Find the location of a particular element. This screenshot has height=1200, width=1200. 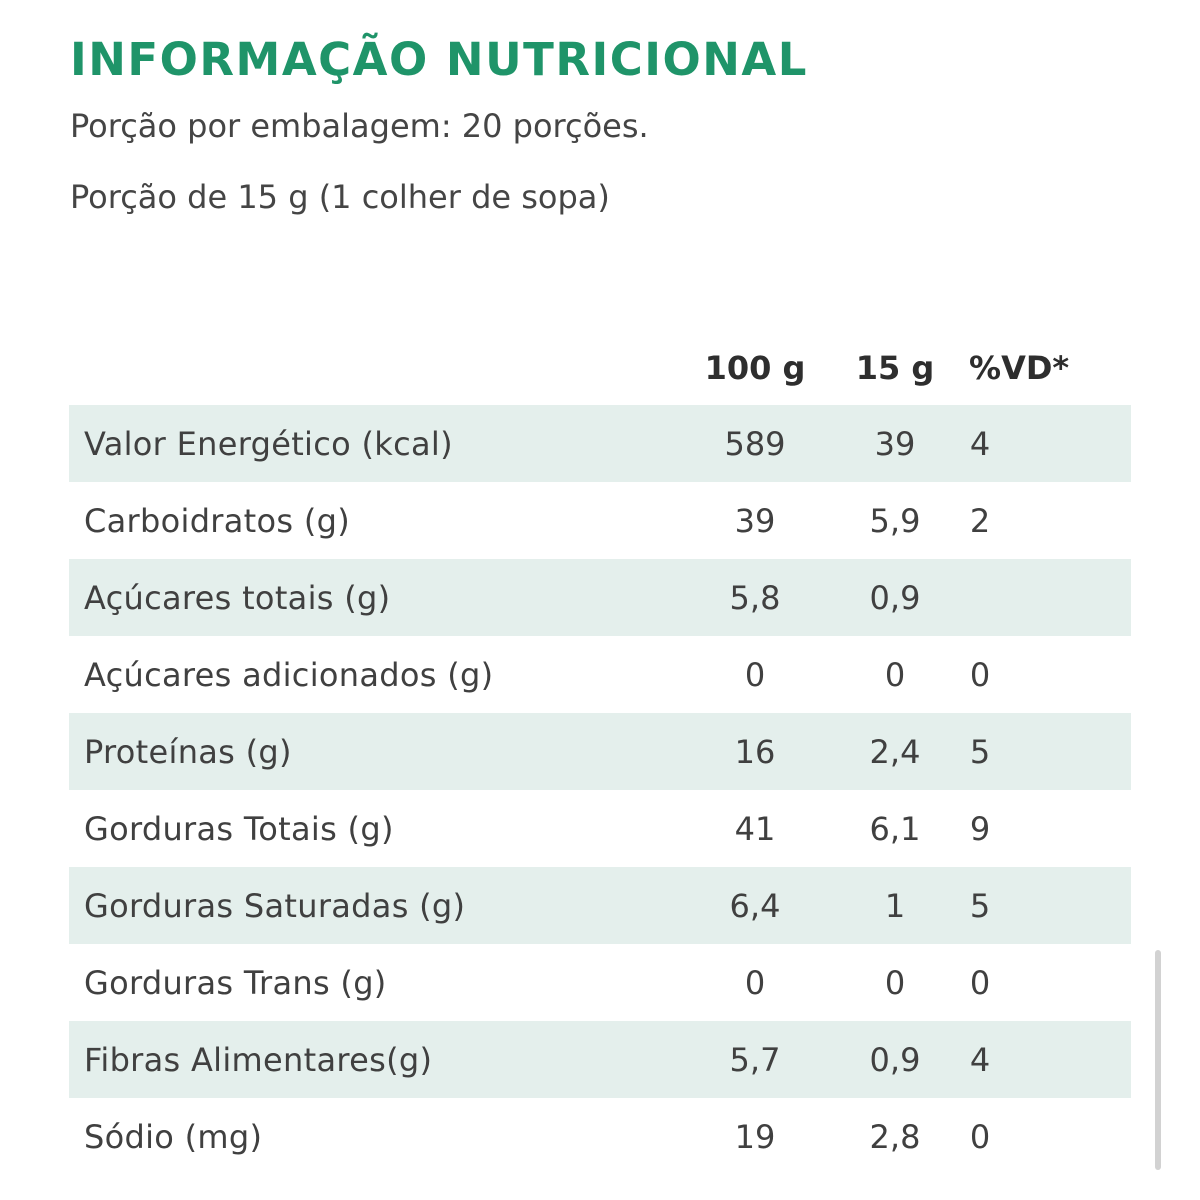

servings-per-package: Porção por embalagem: 20 porções. is located at coordinates (359, 126).